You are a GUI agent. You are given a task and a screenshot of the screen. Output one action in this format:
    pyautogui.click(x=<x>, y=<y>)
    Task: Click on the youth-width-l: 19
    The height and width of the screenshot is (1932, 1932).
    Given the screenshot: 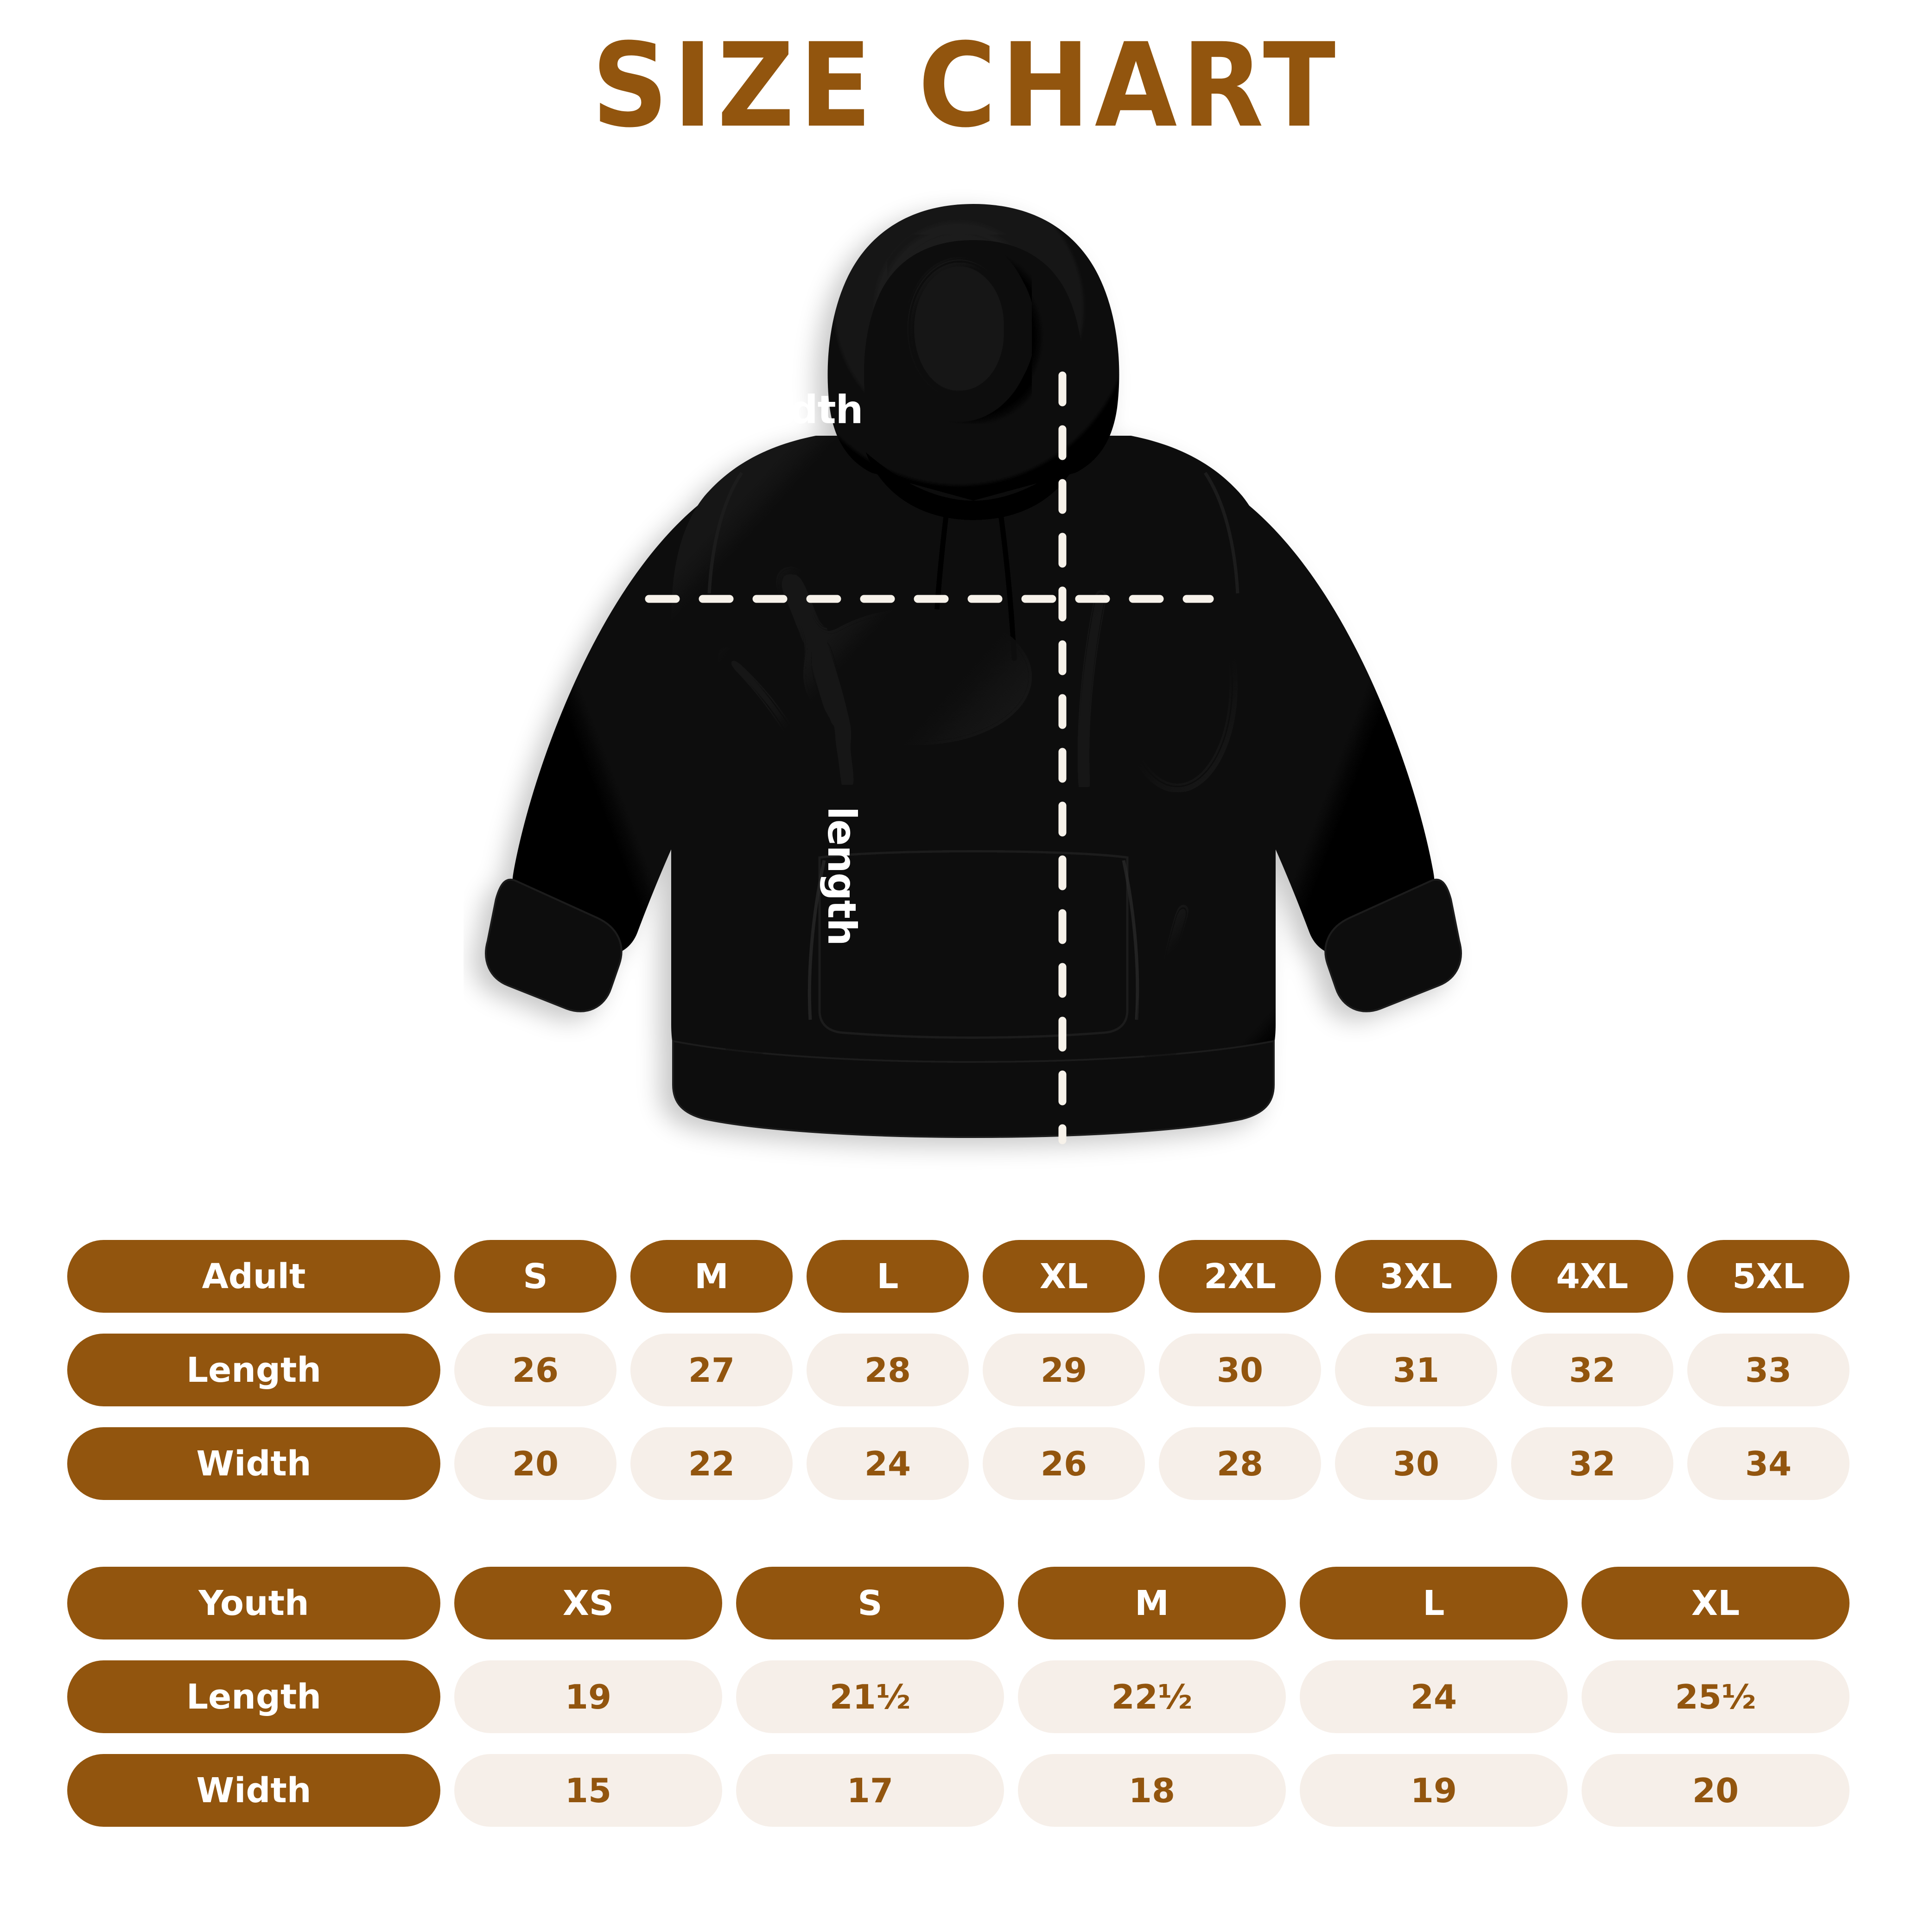 What is the action you would take?
    pyautogui.click(x=1434, y=1790)
    